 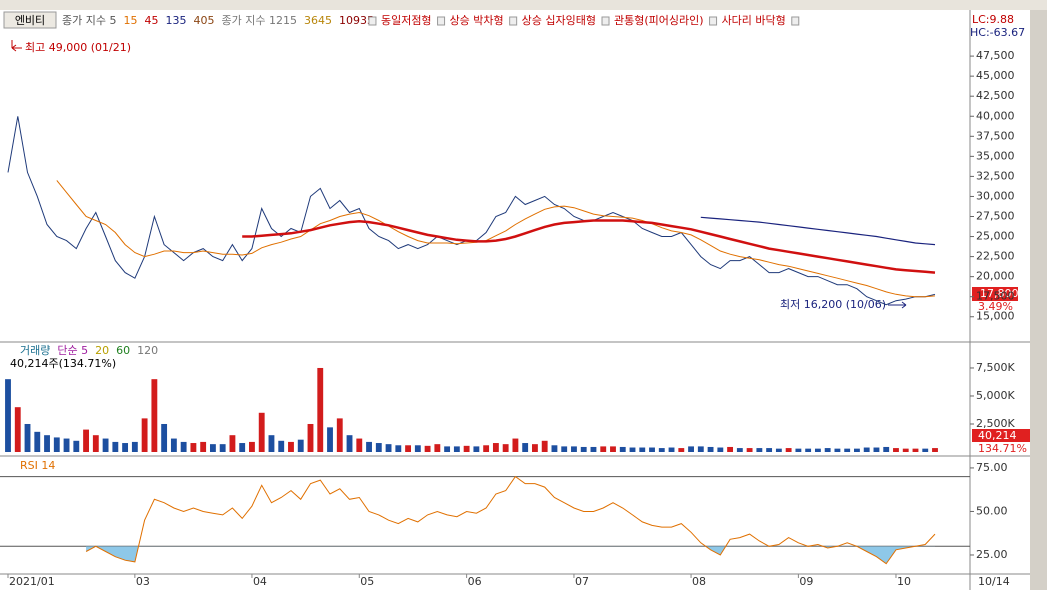 I want to click on y-tick-label: 35,000, so click(x=995, y=155).